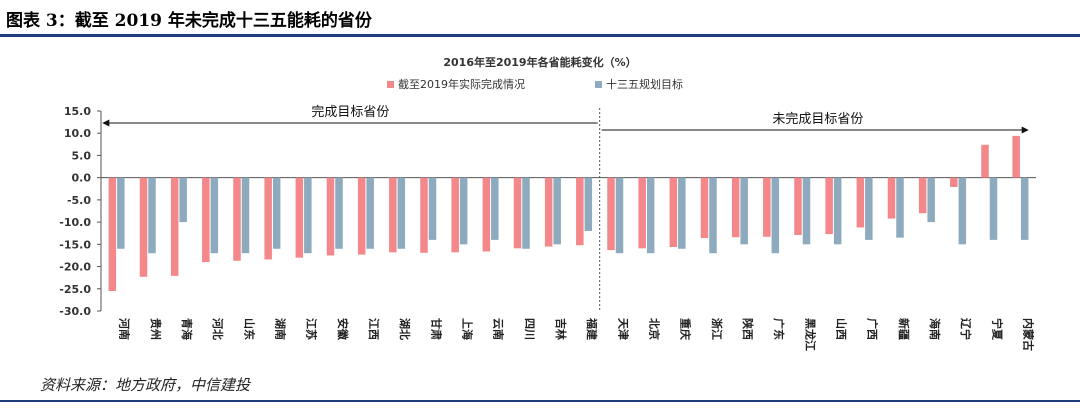 This screenshot has width=1080, height=408. What do you see at coordinates (75, 267) in the screenshot?
I see `y-tick-label: -20.0` at bounding box center [75, 267].